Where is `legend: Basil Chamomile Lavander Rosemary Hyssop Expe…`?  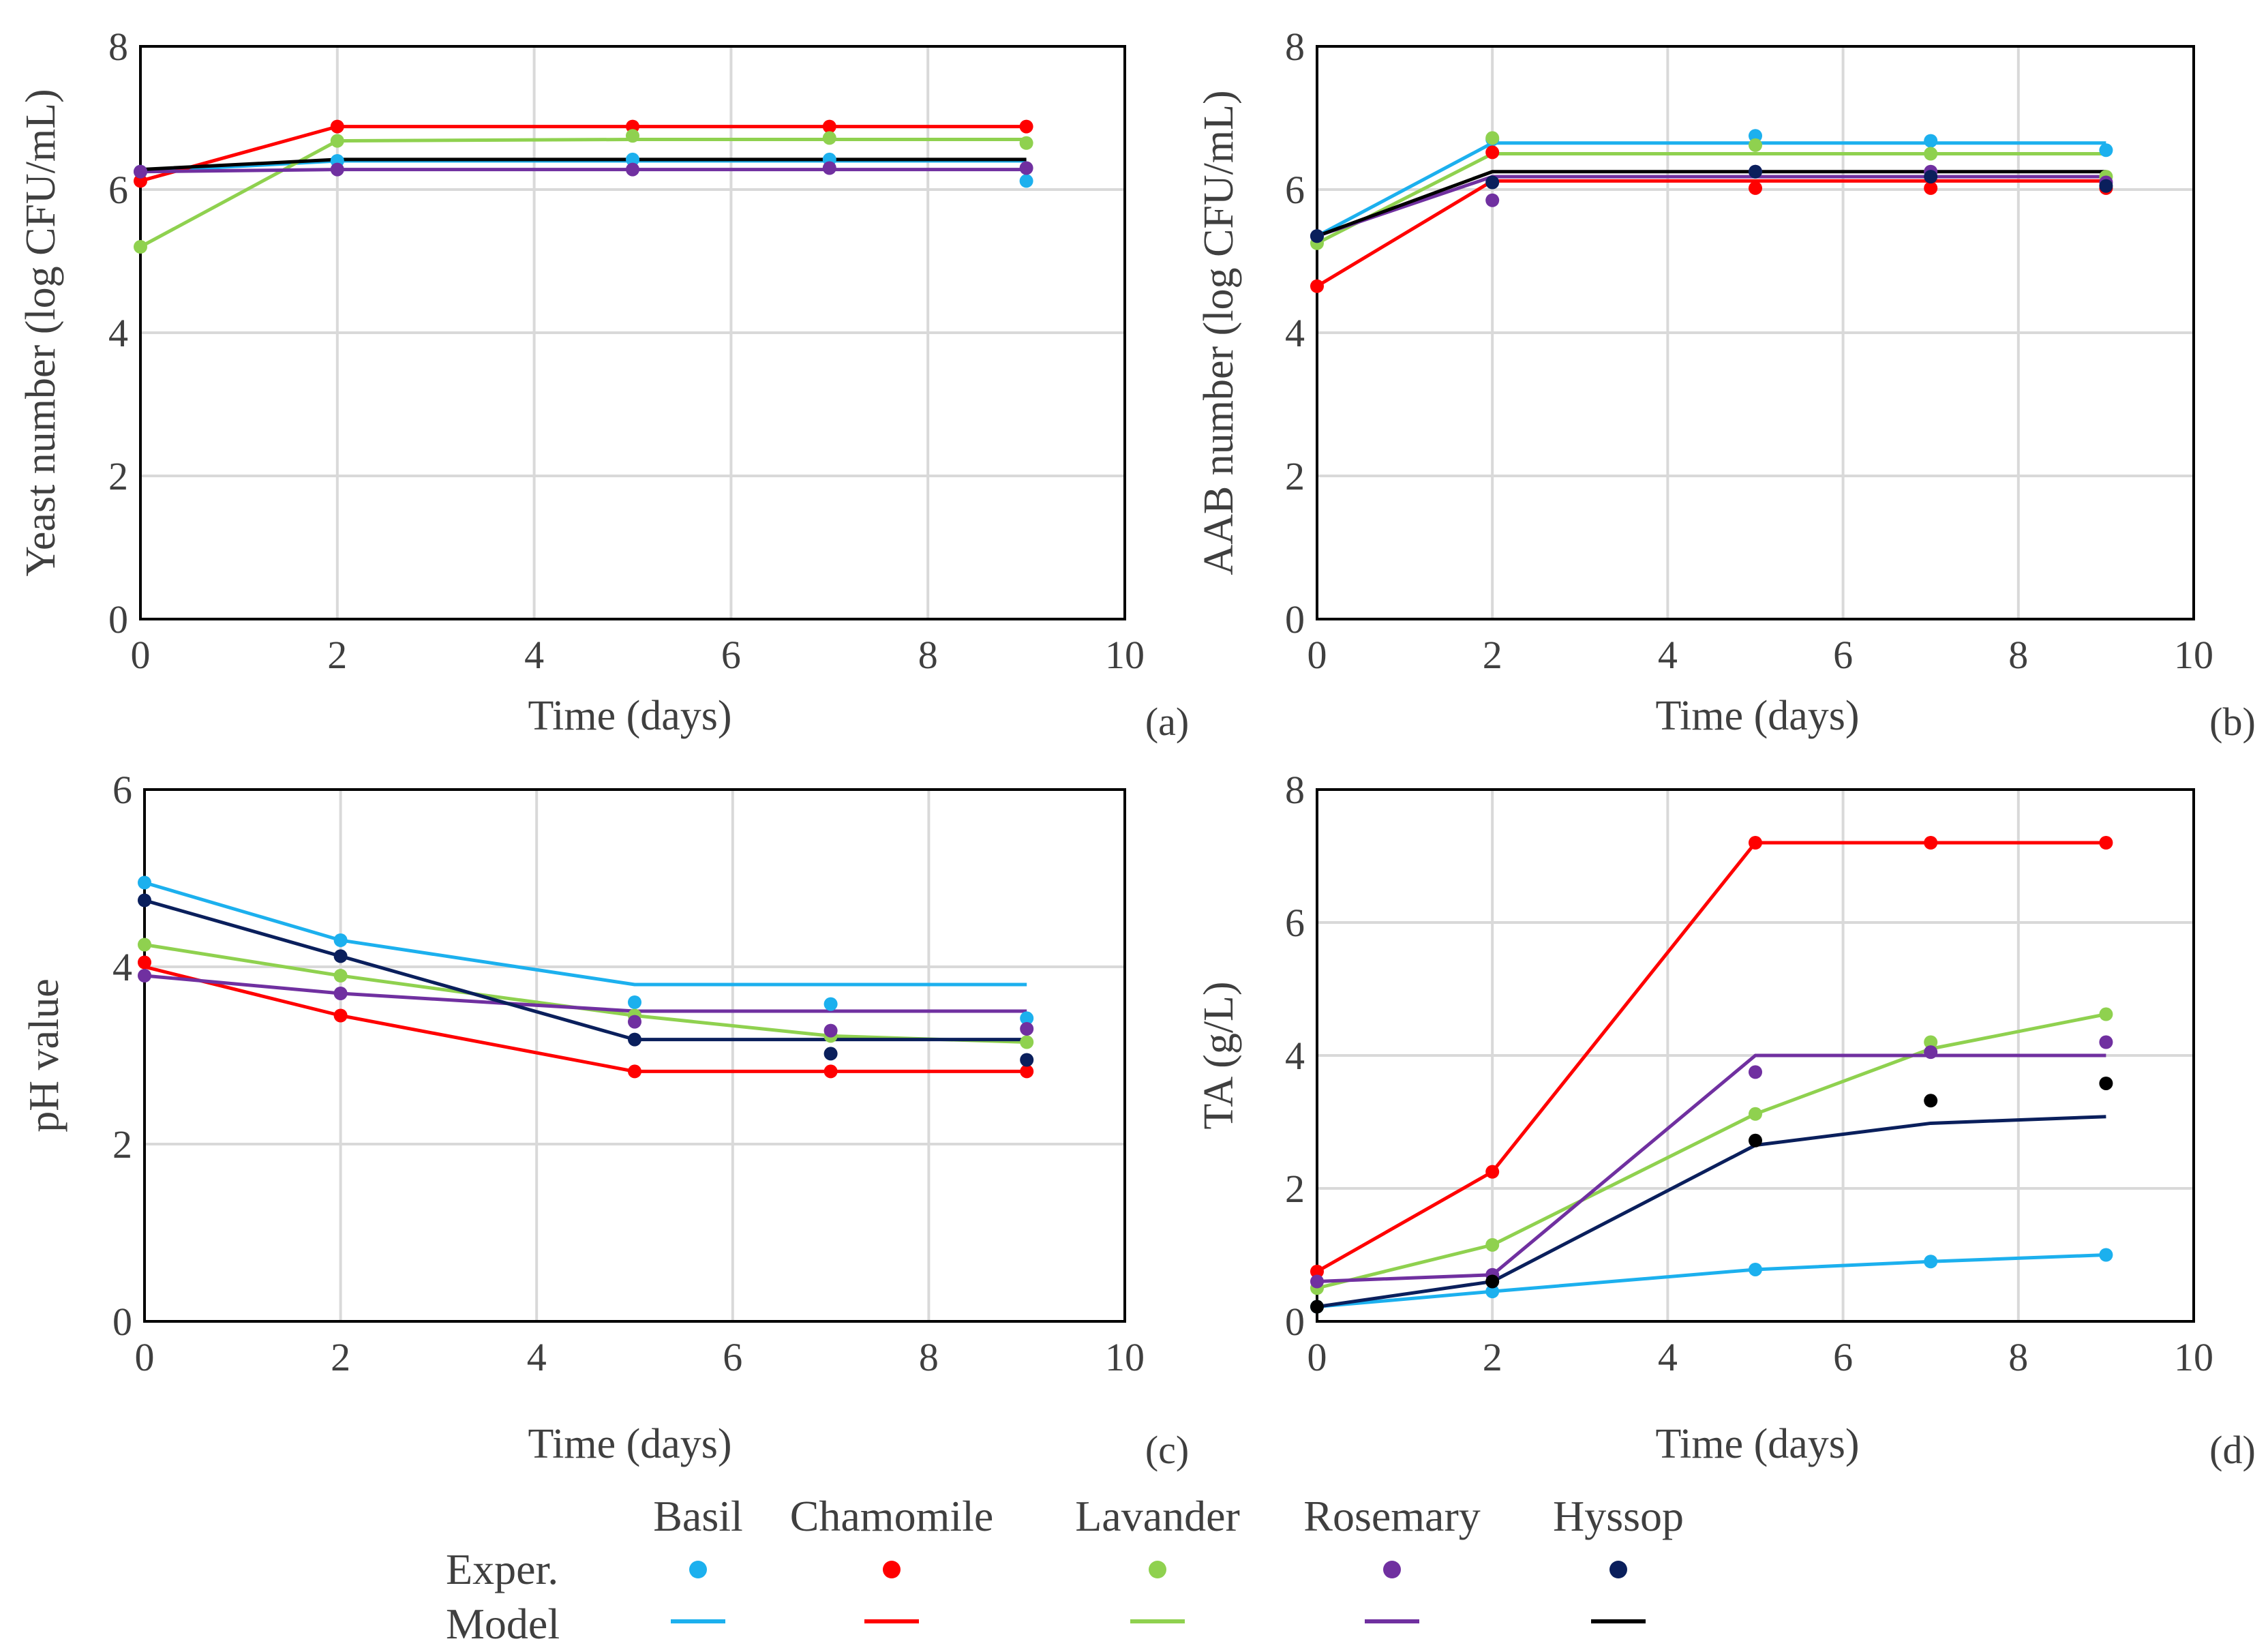
legend: Basil Chamomile Lavander Rosemary Hyssop Expe… is located at coordinates (1065, 1570).